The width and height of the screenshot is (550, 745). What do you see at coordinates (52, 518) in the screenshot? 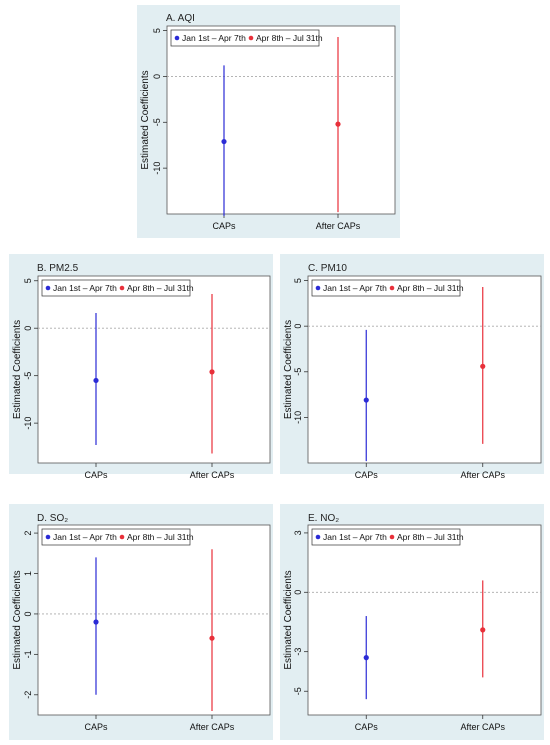
I see `chart-title: D. SO₂` at bounding box center [52, 518].